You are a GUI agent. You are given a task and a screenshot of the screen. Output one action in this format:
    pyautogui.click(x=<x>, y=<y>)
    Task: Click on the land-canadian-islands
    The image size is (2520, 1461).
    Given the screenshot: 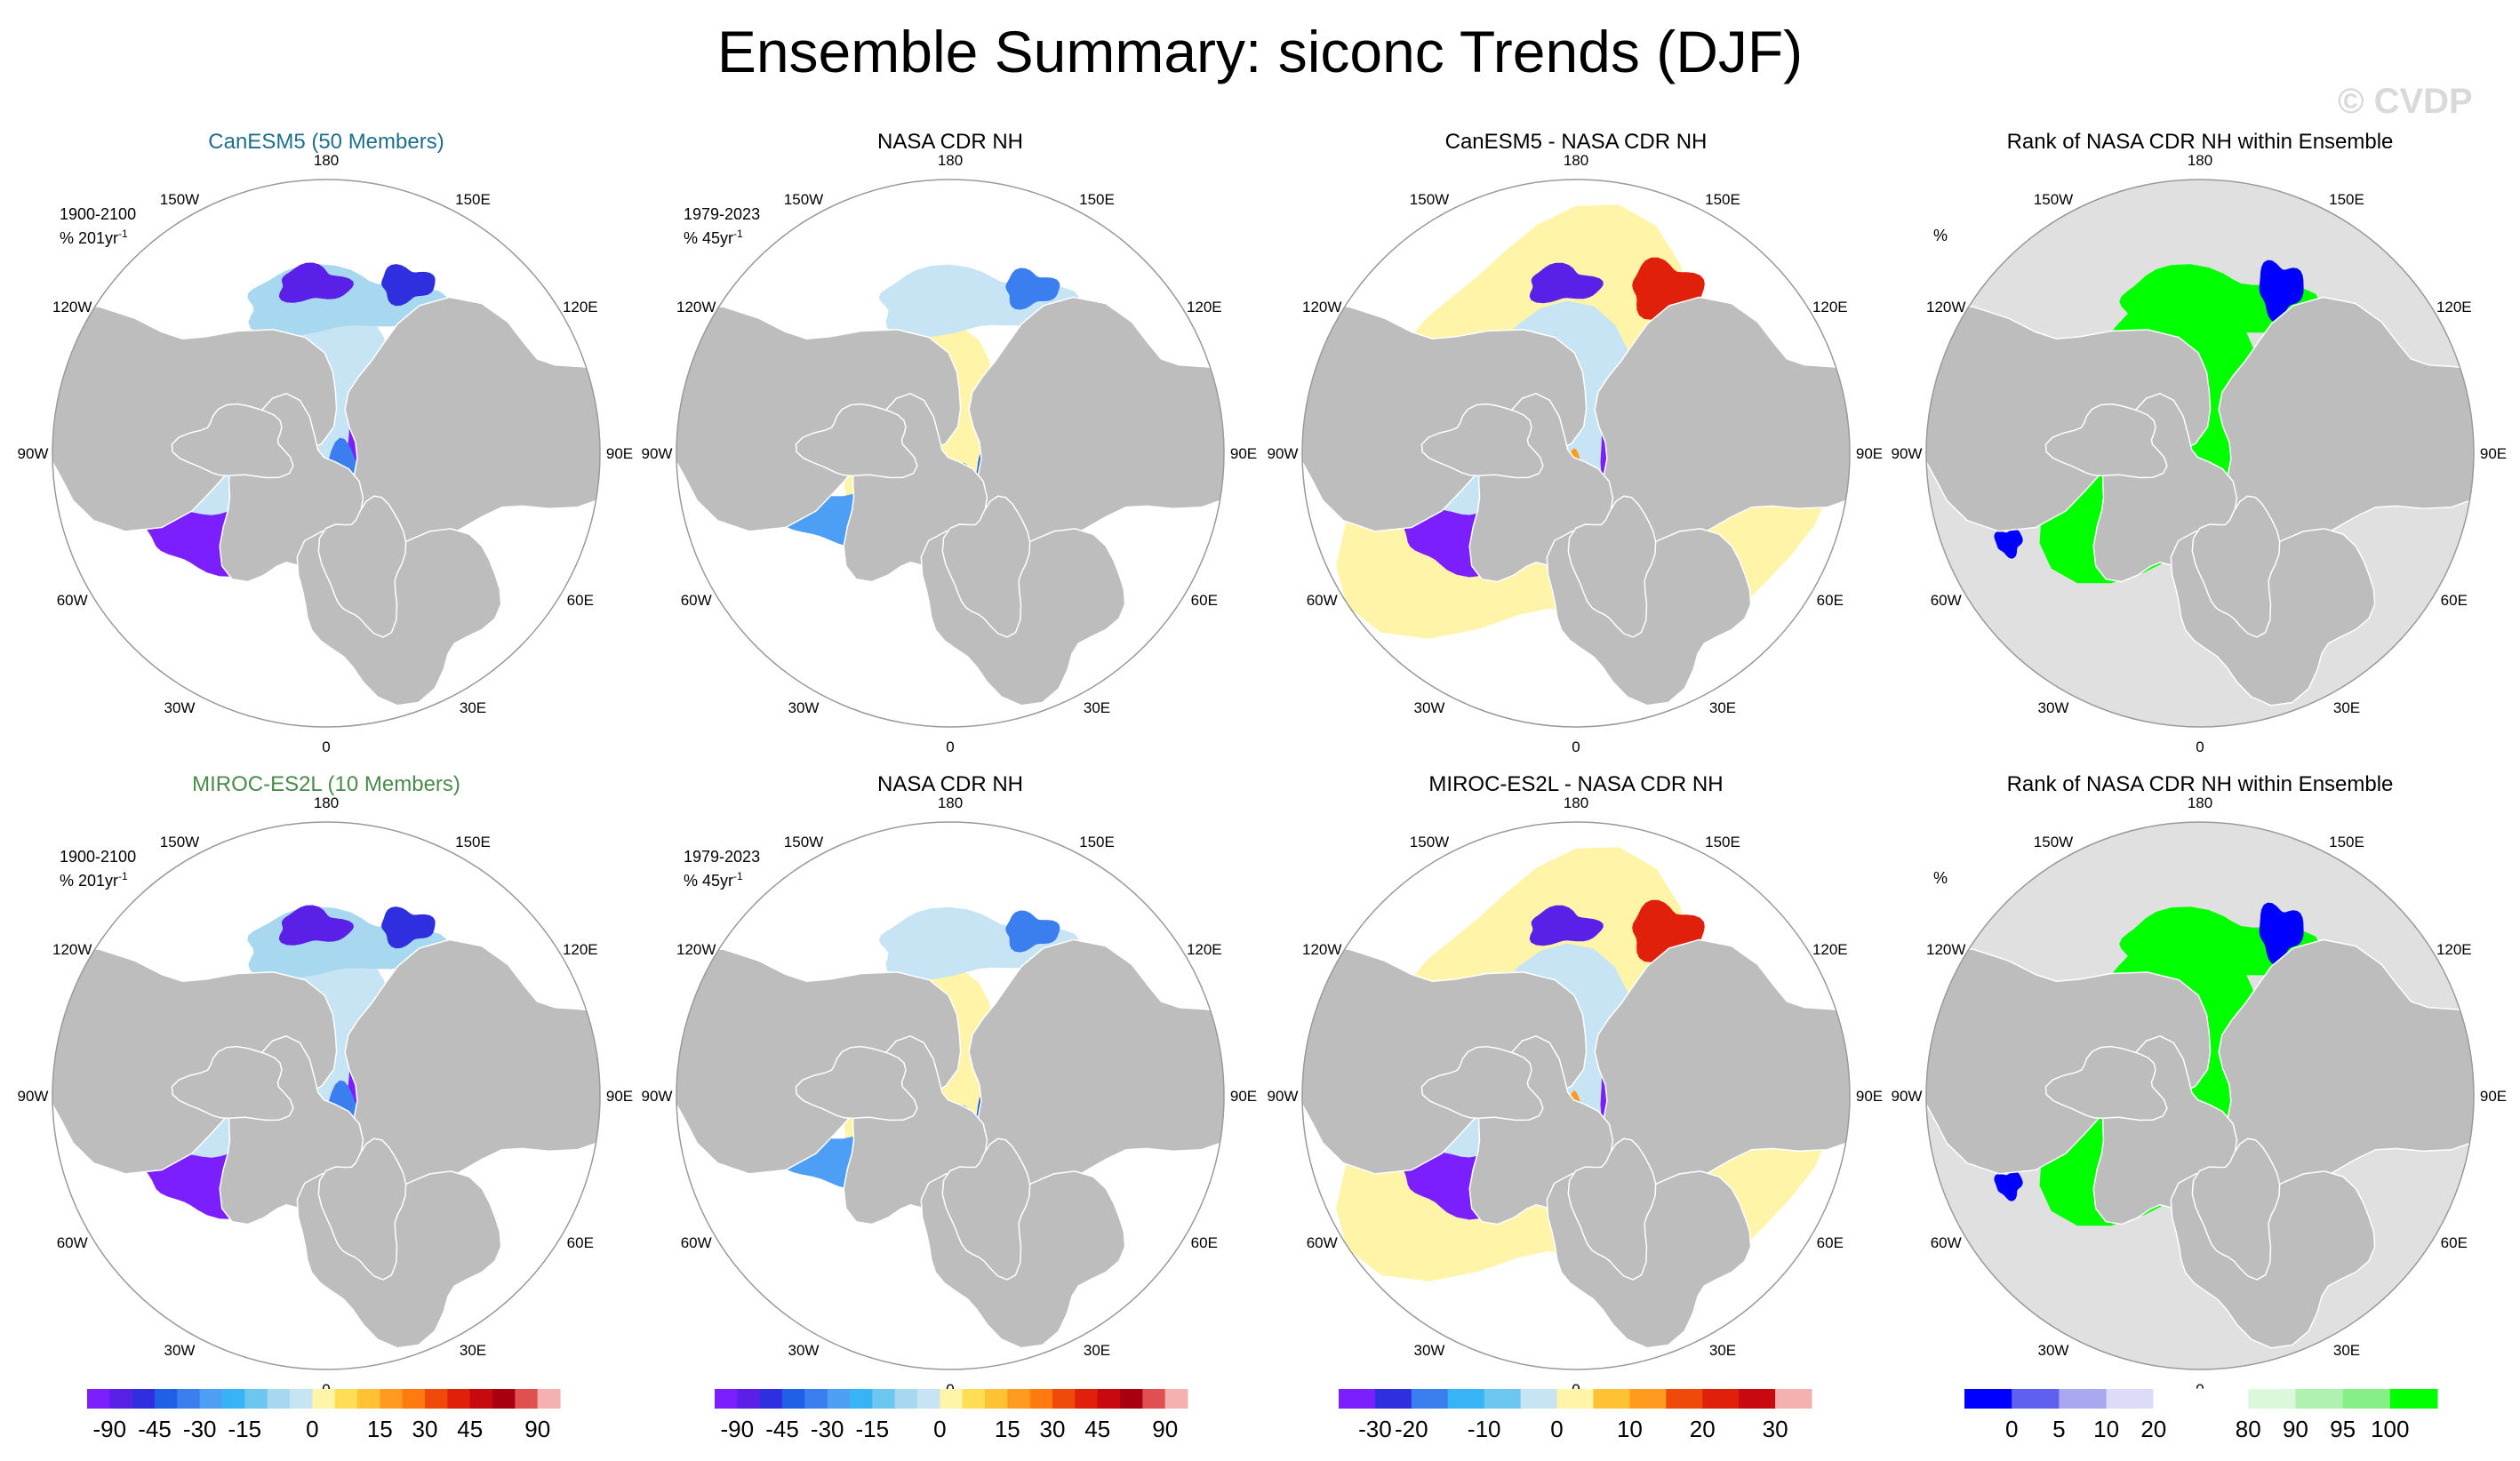 What is the action you would take?
    pyautogui.click(x=1482, y=441)
    